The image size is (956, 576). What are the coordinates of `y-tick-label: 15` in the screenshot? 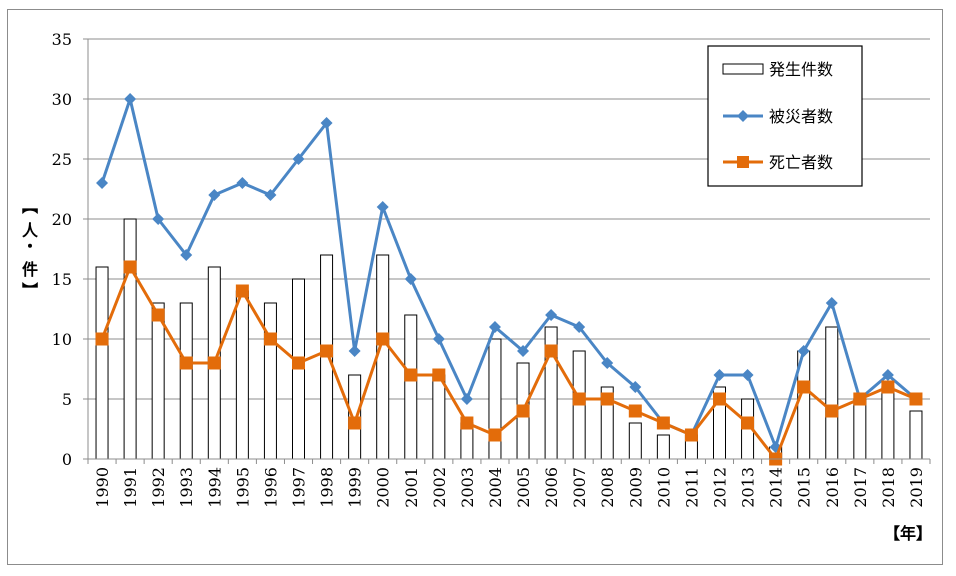 It's located at (62, 279).